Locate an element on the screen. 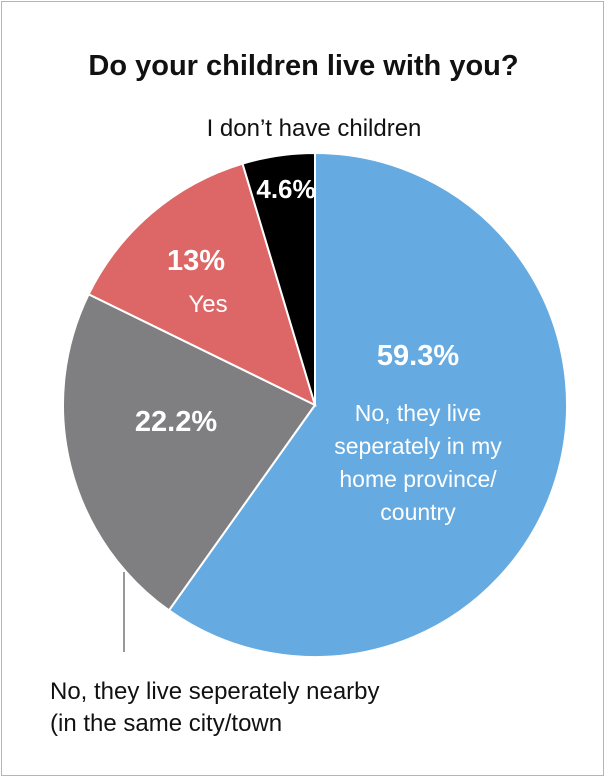 Image resolution: width=607 pixels, height=779 pixels. slice-label-home-line-1: No, they live is located at coordinates (418, 413).